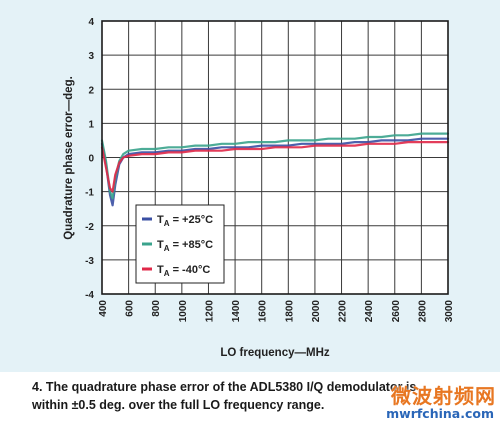  I want to click on y-tick-label: 3, so click(91, 56).